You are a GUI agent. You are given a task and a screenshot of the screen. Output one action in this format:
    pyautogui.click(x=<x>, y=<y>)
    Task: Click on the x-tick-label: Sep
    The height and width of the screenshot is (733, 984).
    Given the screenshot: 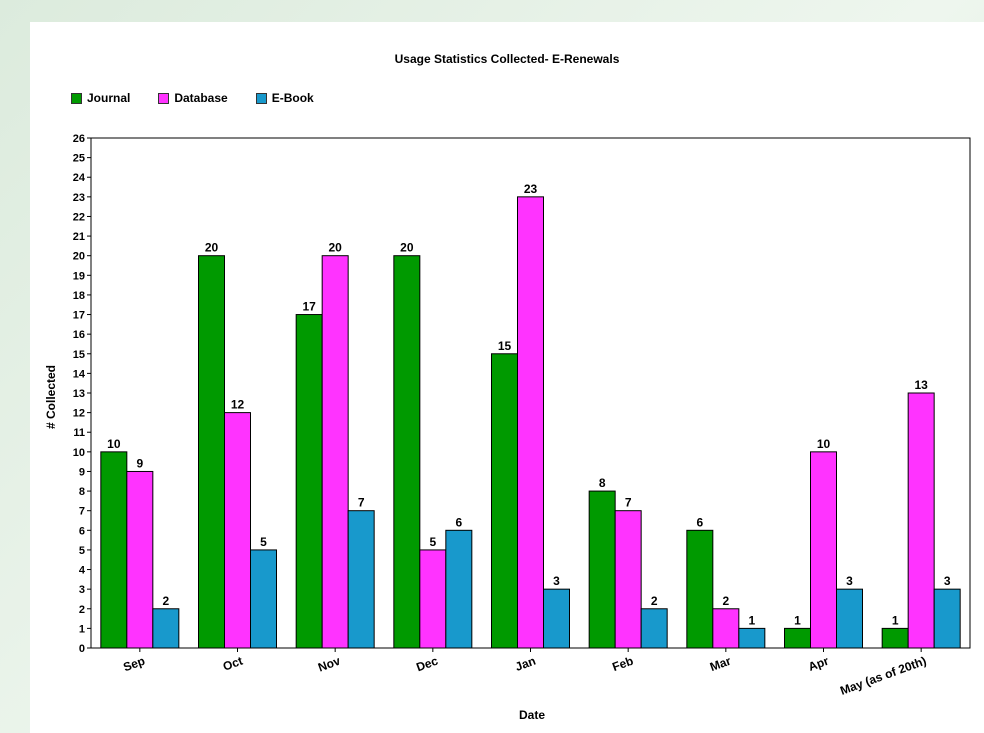 What is the action you would take?
    pyautogui.click(x=133, y=664)
    